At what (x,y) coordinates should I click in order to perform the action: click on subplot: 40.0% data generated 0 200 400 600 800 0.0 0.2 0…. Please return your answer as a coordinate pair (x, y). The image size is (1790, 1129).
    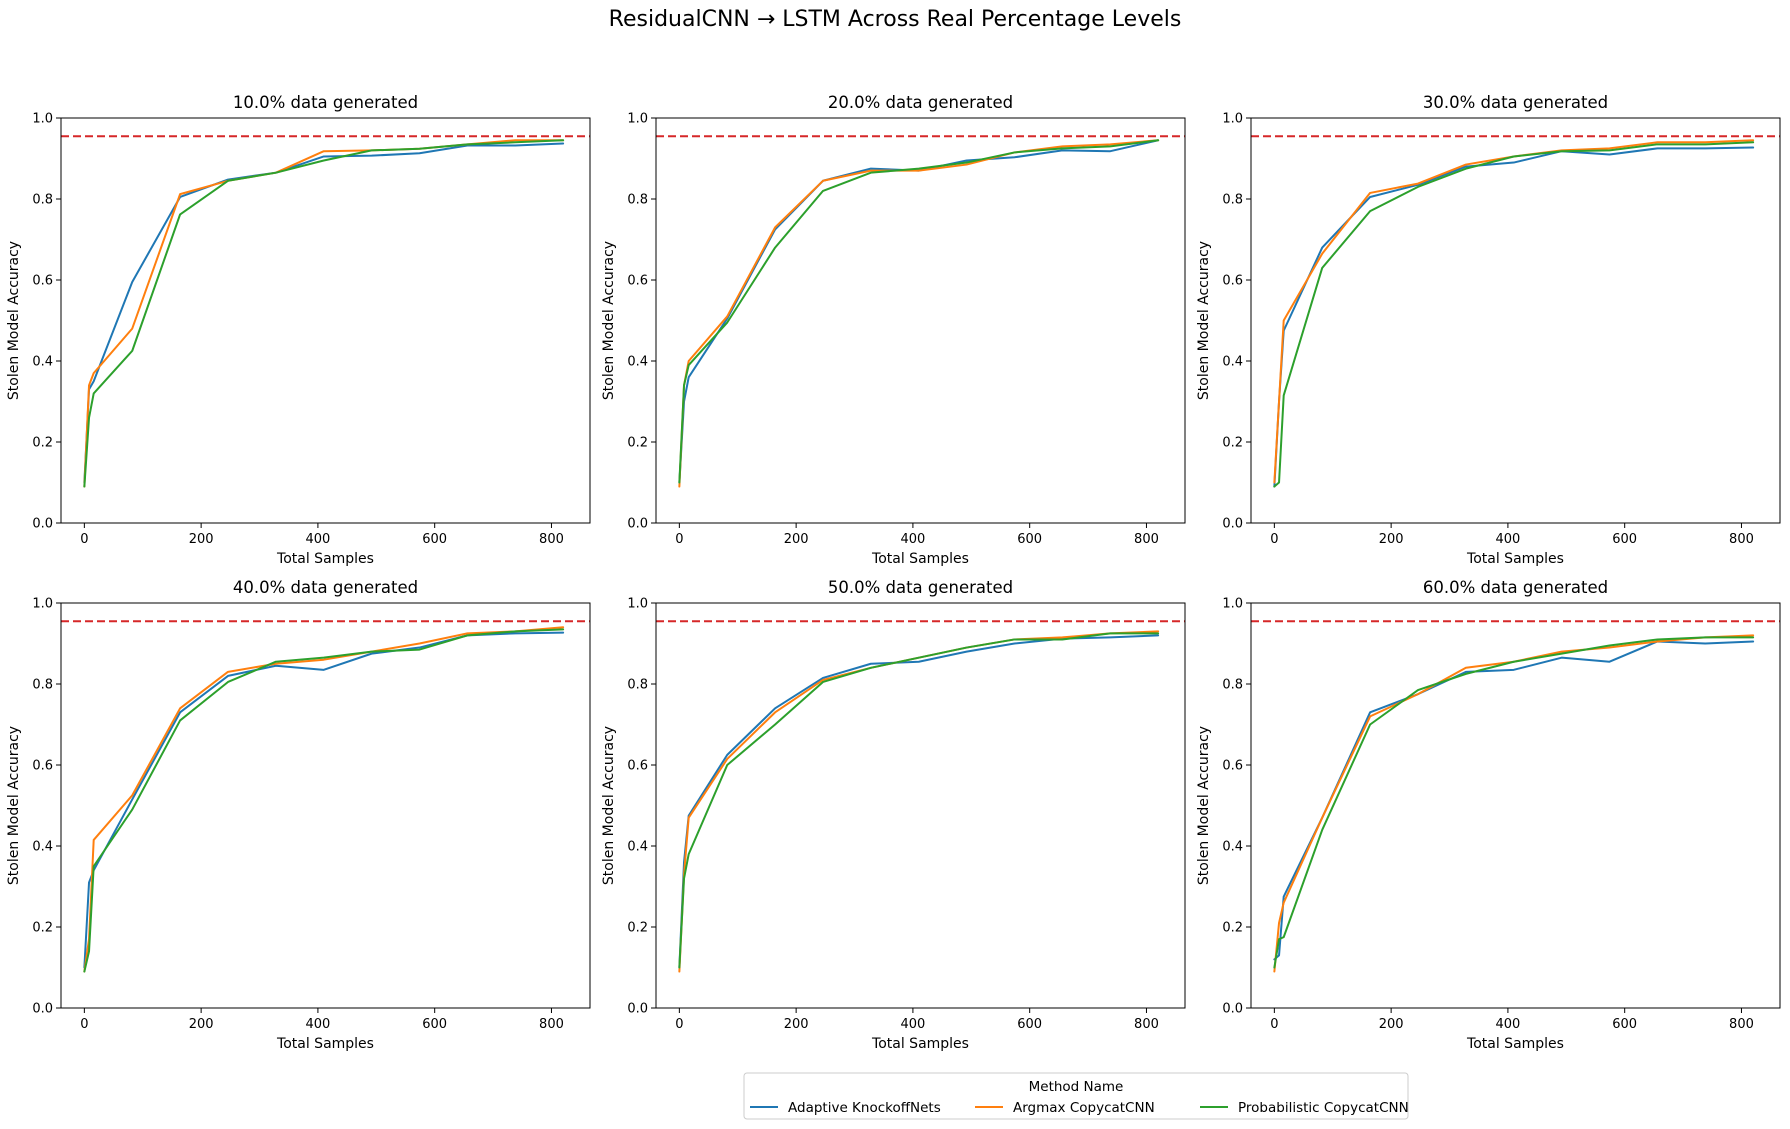
    Looking at the image, I should click on (298, 815).